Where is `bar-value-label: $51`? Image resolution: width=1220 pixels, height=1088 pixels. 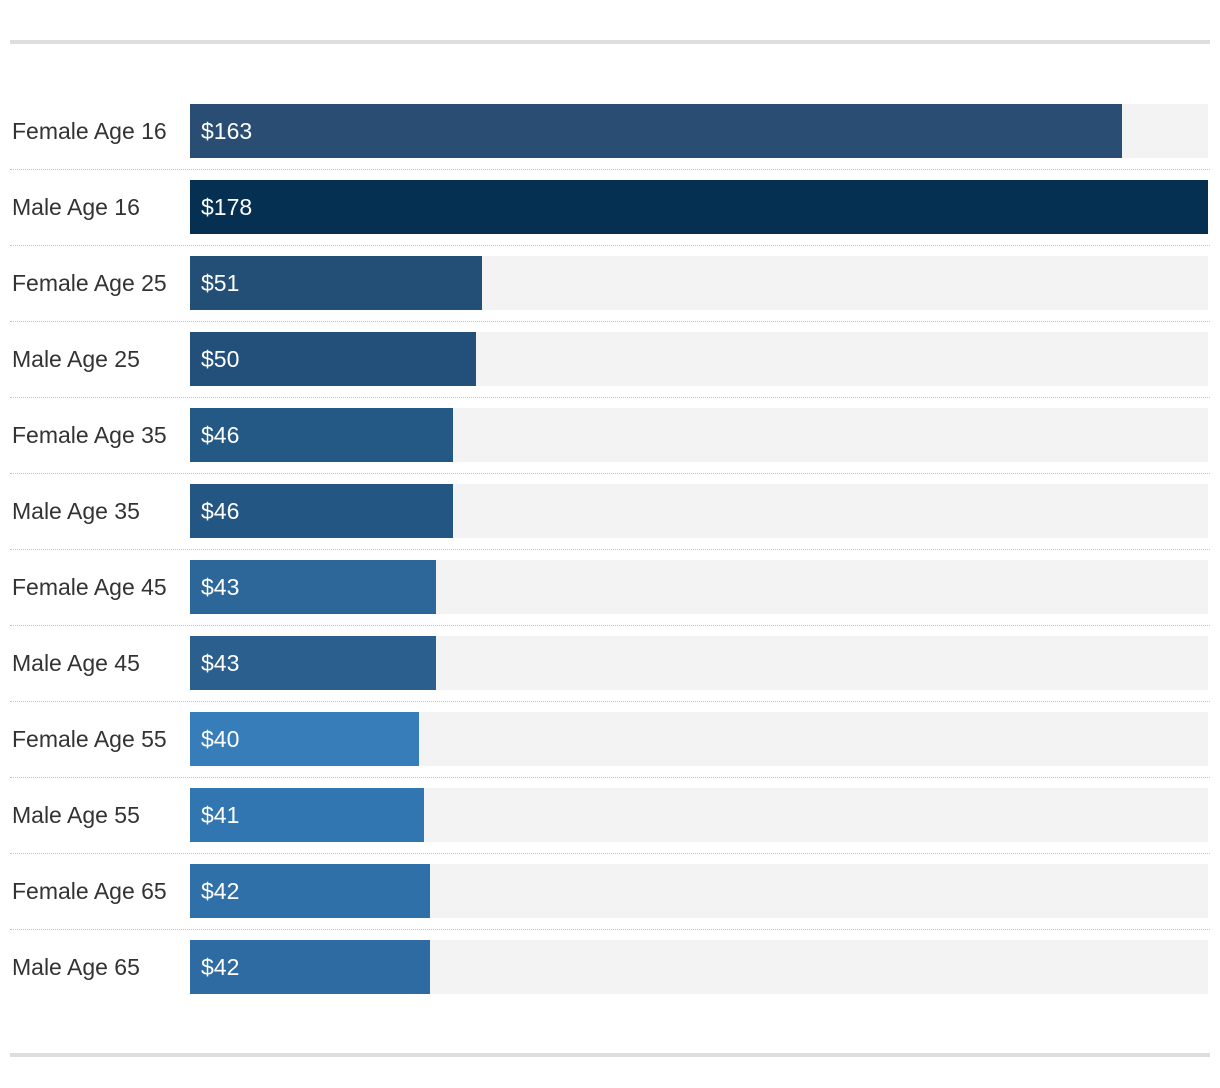 bar-value-label: $51 is located at coordinates (220, 283).